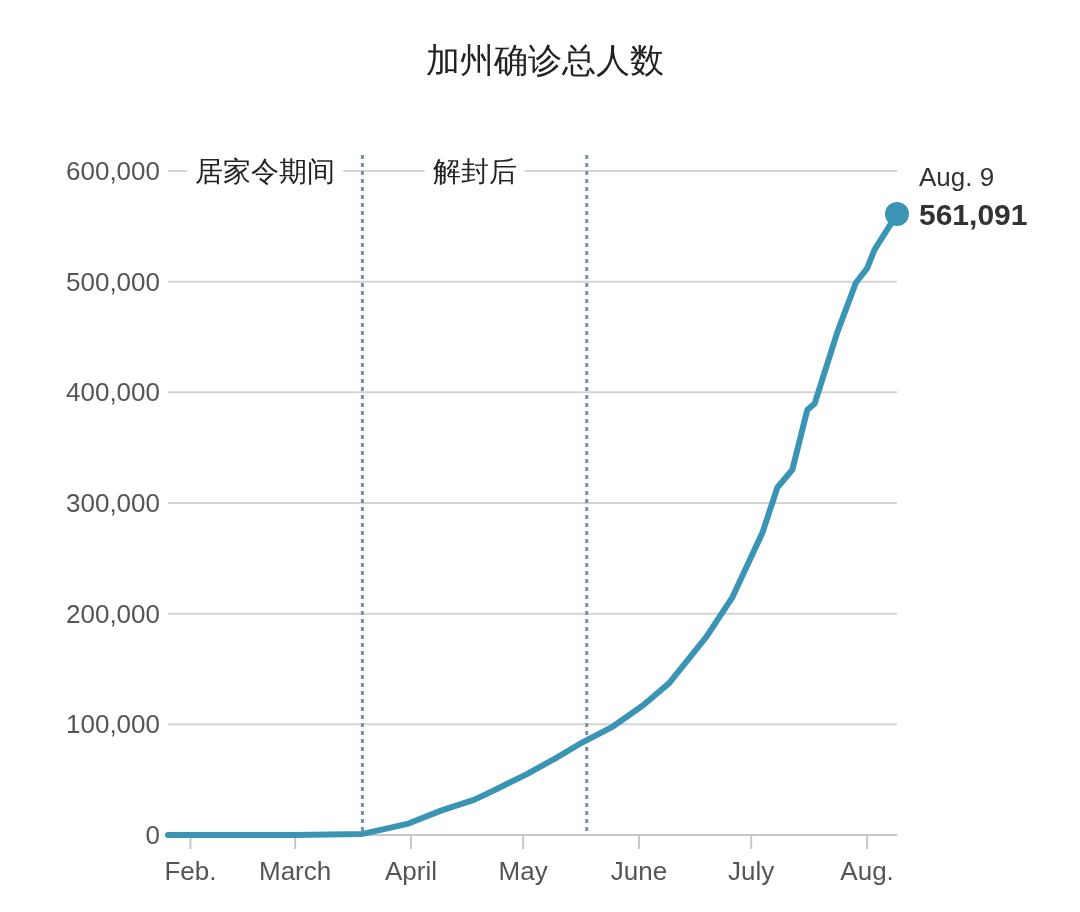 The width and height of the screenshot is (1080, 912). Describe the element at coordinates (113, 171) in the screenshot. I see `y-tick-label: 600,000` at that location.